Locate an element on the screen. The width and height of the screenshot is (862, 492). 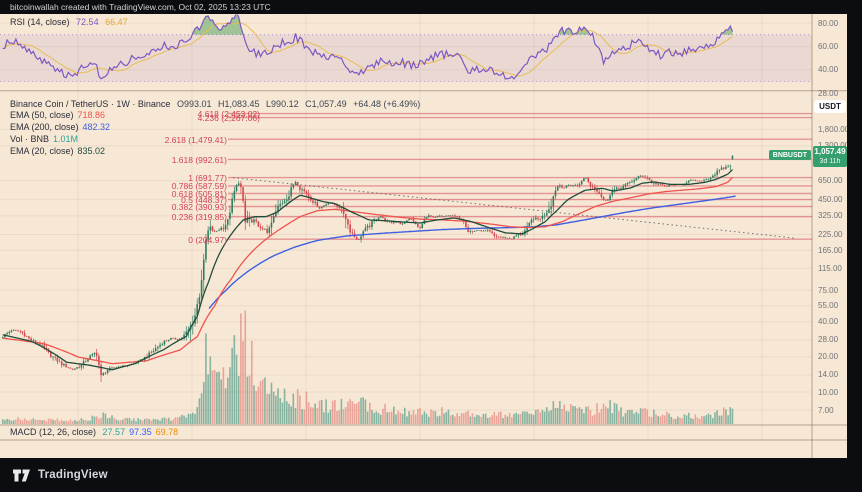
price-scale is located at coordinates (829, 236).